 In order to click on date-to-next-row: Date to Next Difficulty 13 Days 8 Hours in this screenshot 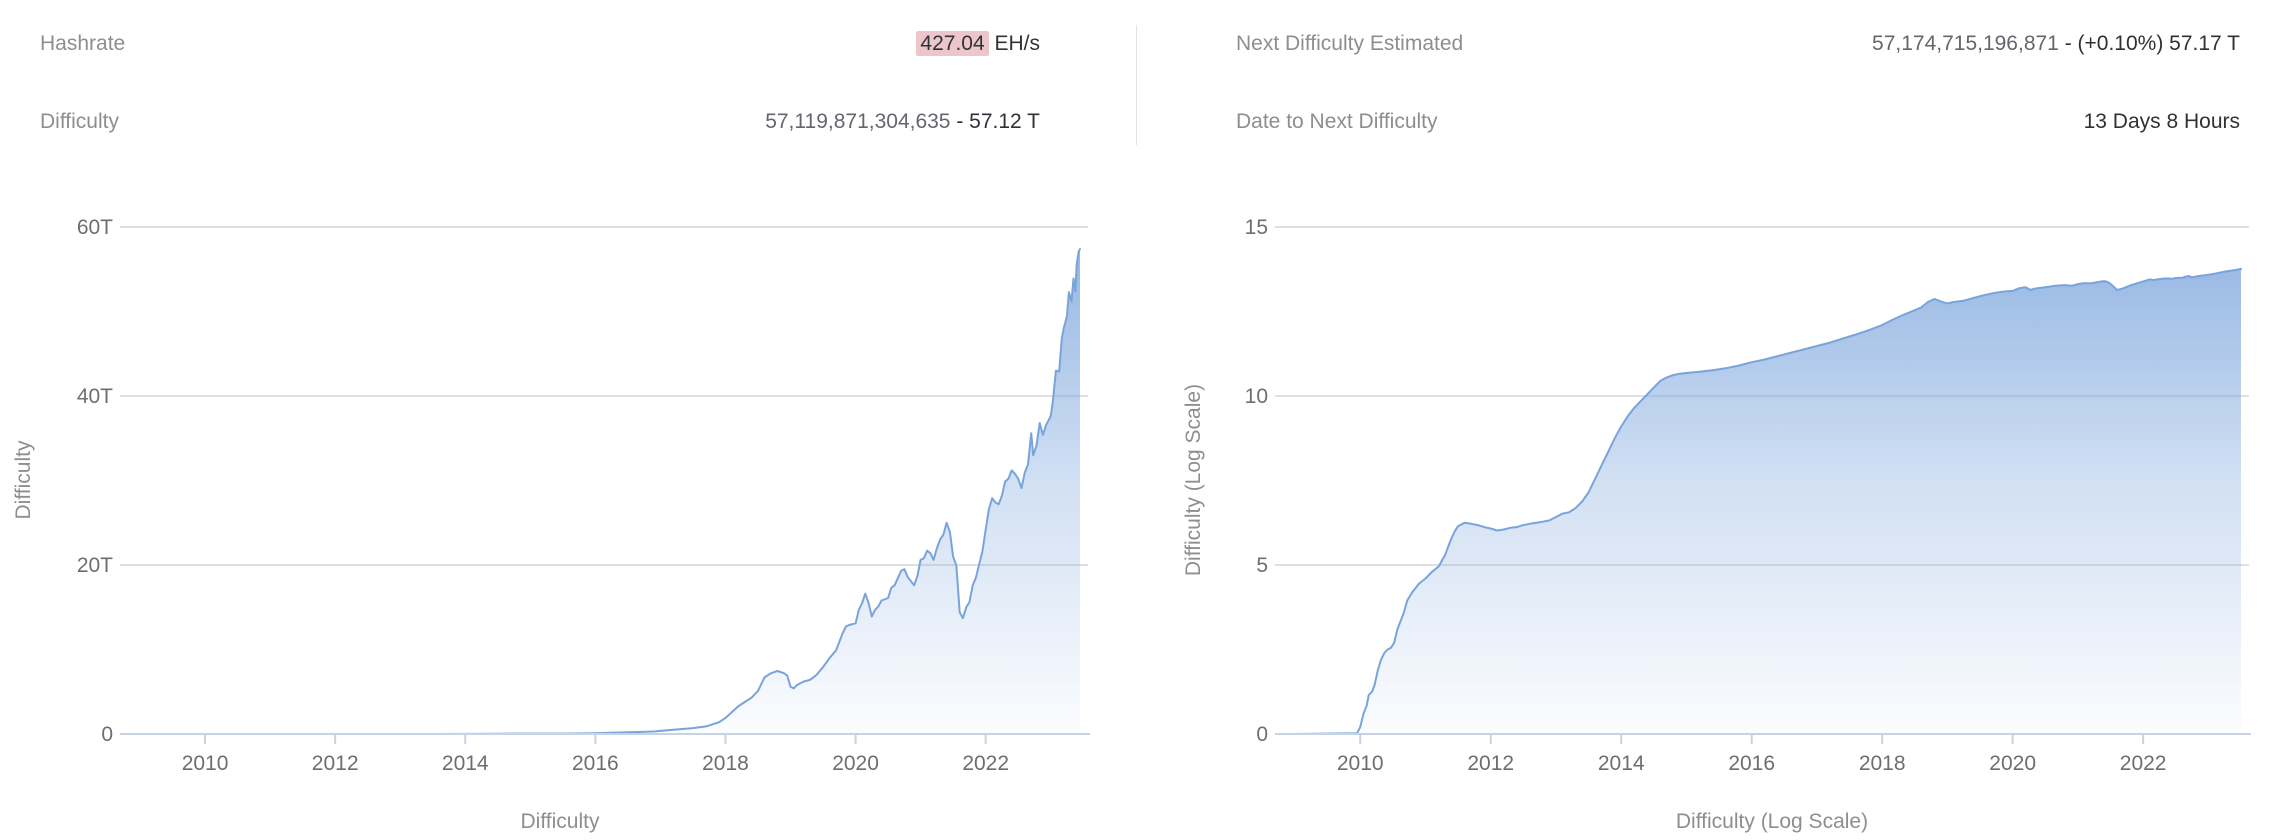, I will do `click(1738, 121)`.